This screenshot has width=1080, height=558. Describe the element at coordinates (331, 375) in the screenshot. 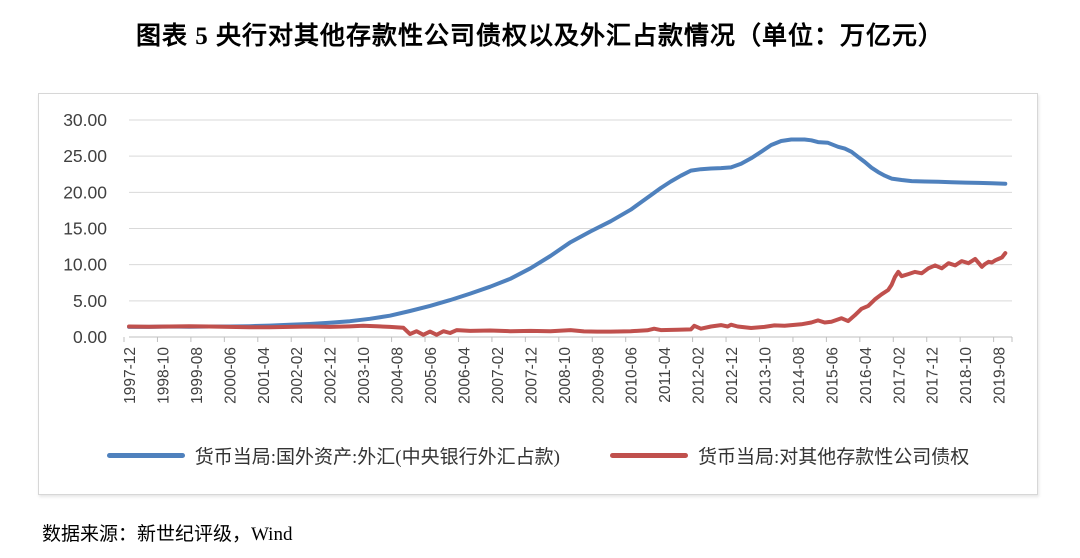

I see `svg-text: 2002-12` at that location.